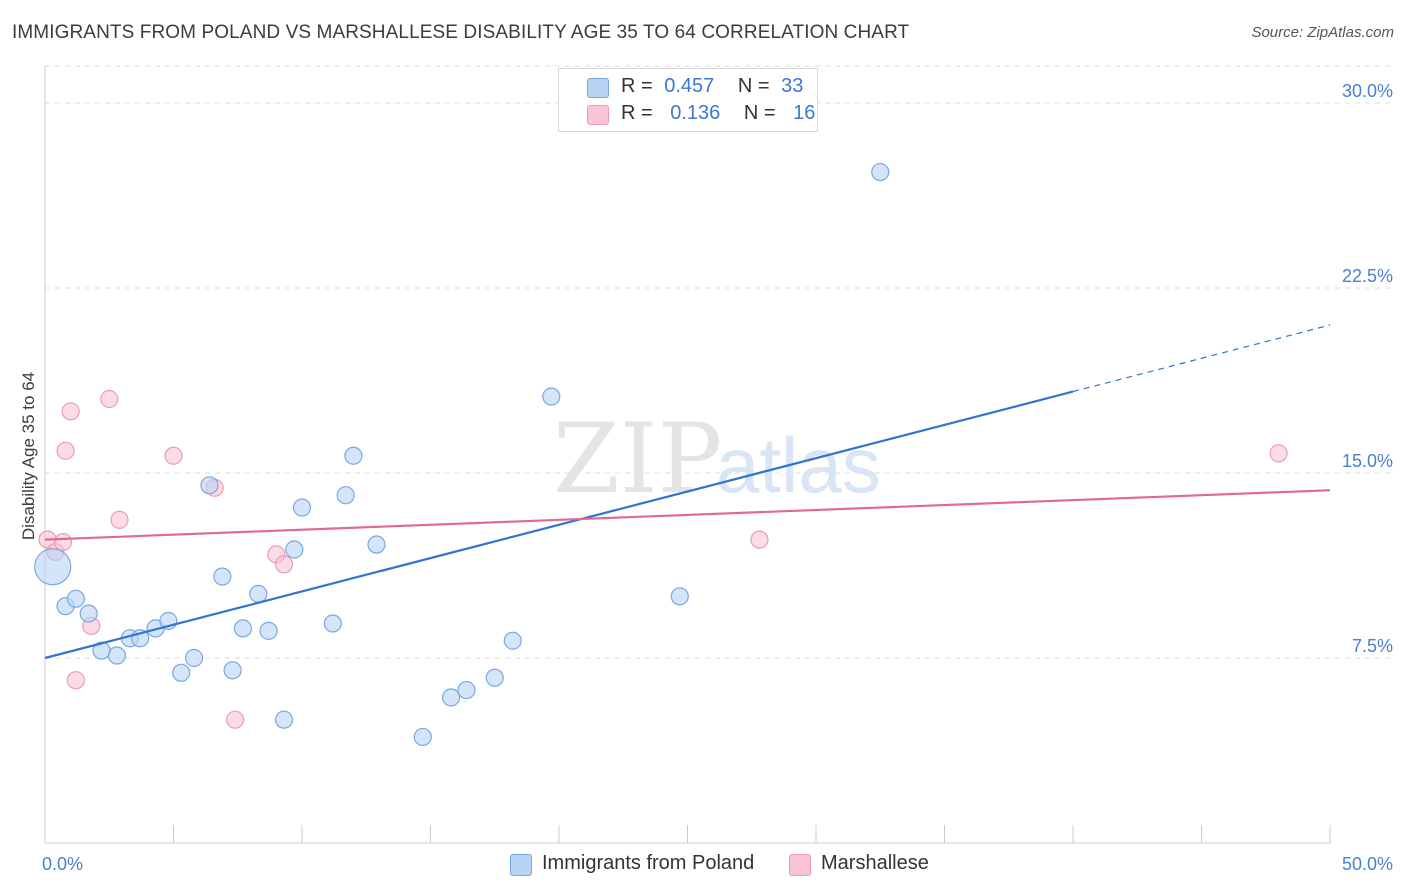 The height and width of the screenshot is (892, 1406). Describe the element at coordinates (1367, 864) in the screenshot. I see `x-tick-label: 50.0%` at that location.